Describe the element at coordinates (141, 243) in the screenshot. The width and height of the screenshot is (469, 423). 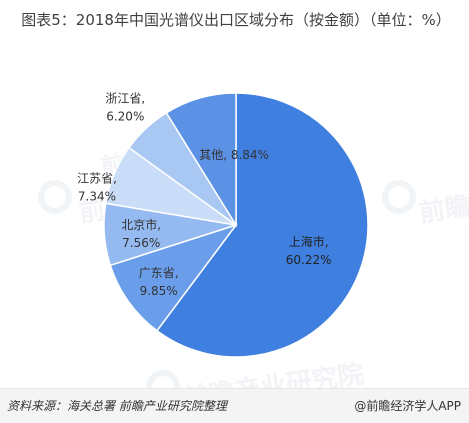
I see `slice-value-北京市: 7.56%` at that location.